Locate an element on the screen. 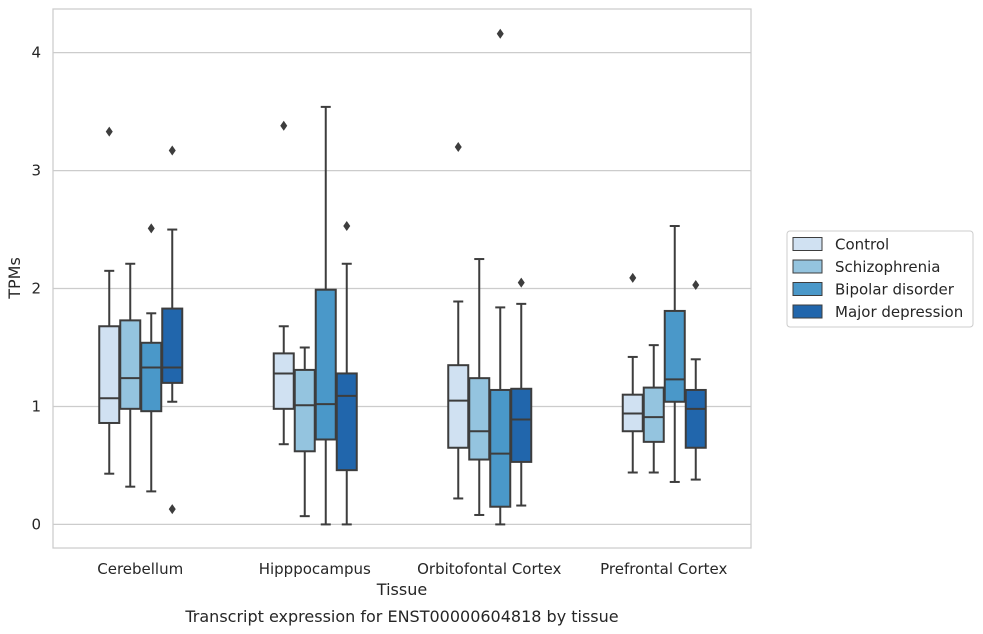  y-tick-label: 4 is located at coordinates (36, 53).